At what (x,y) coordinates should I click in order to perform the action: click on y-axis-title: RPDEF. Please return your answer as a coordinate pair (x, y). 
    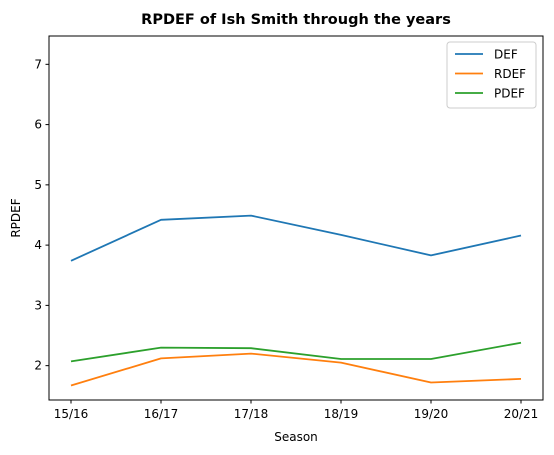
    Looking at the image, I should click on (16, 217).